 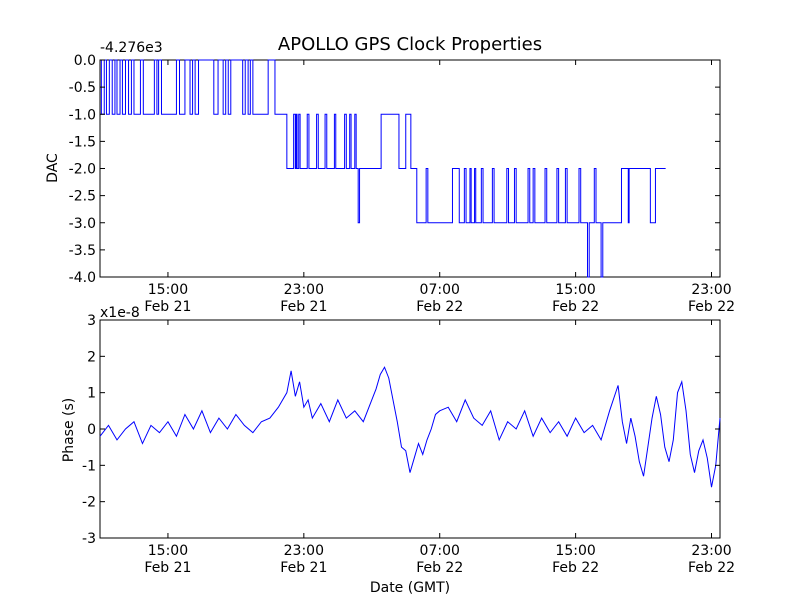 I want to click on phase-y-tick-label: 3, so click(x=91, y=321).